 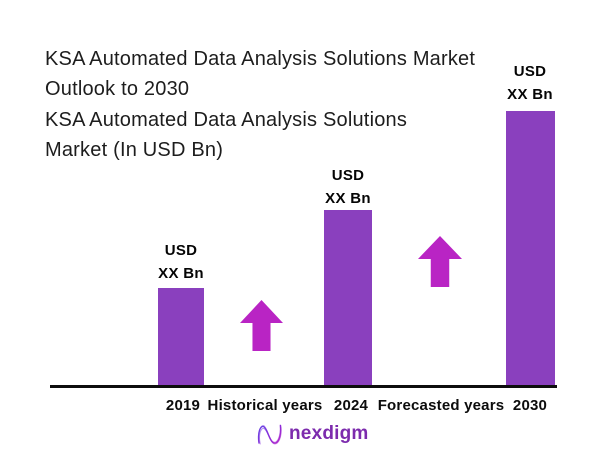 What do you see at coordinates (181, 273) in the screenshot?
I see `bar-value-label-2019-amount: XX Bn` at bounding box center [181, 273].